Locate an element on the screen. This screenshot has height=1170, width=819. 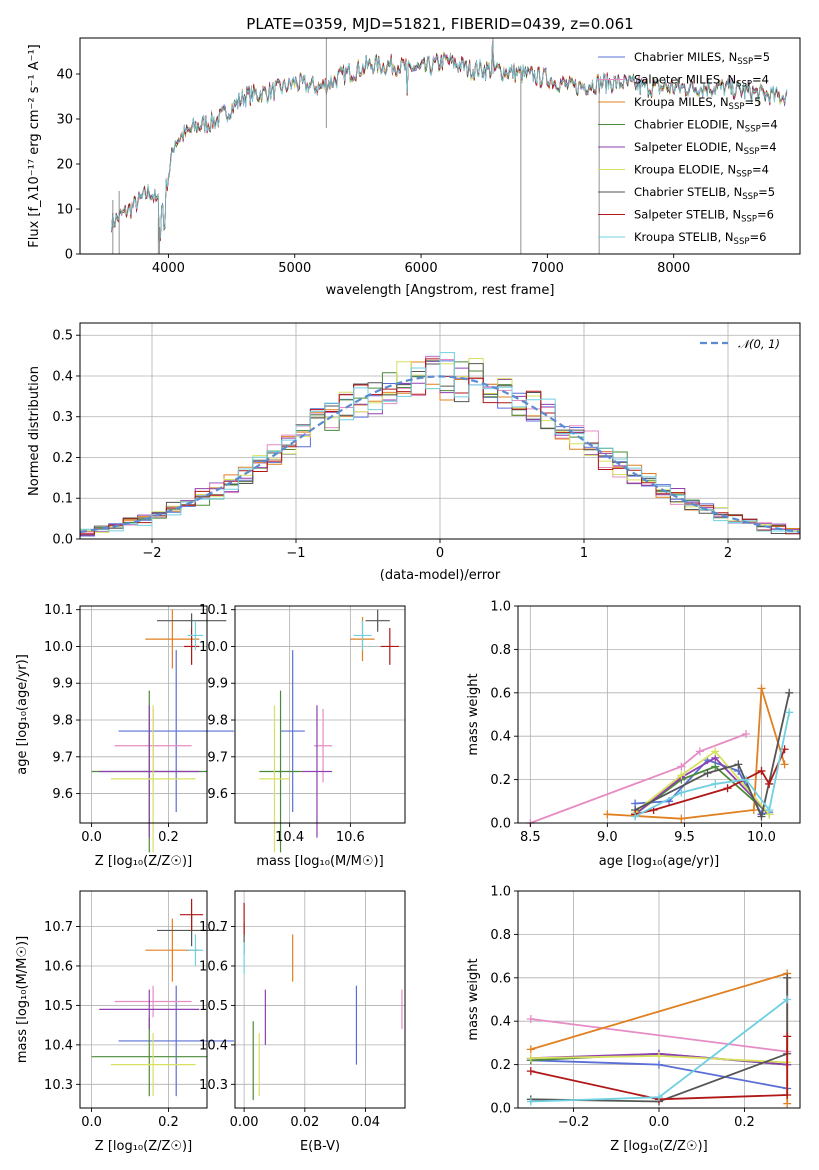
x-tick-label: 10.4 is located at coordinates (289, 837).